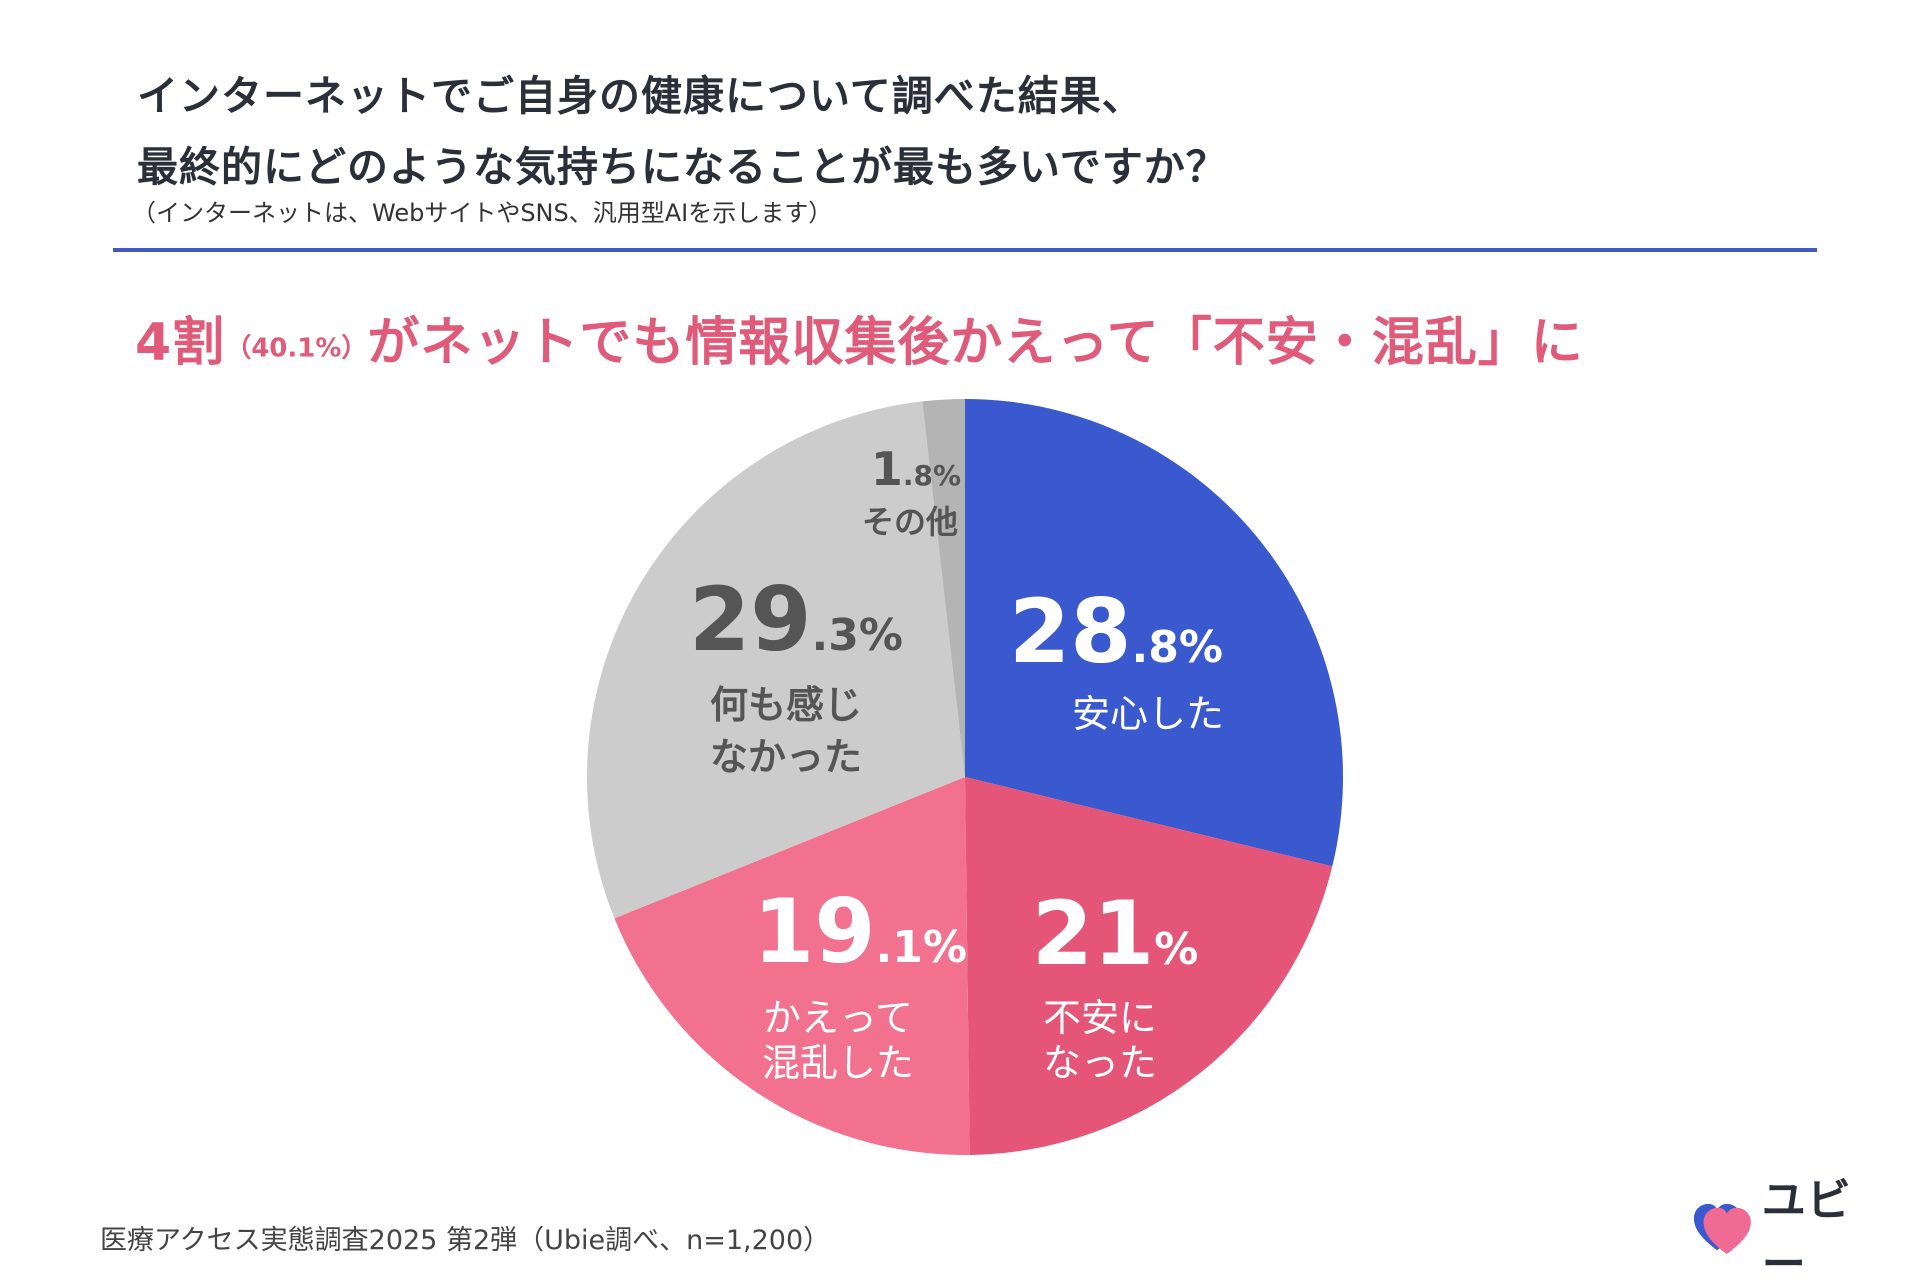 This screenshot has width=1920, height=1280. I want to click on pie-slice-confused, so click(792, 966).